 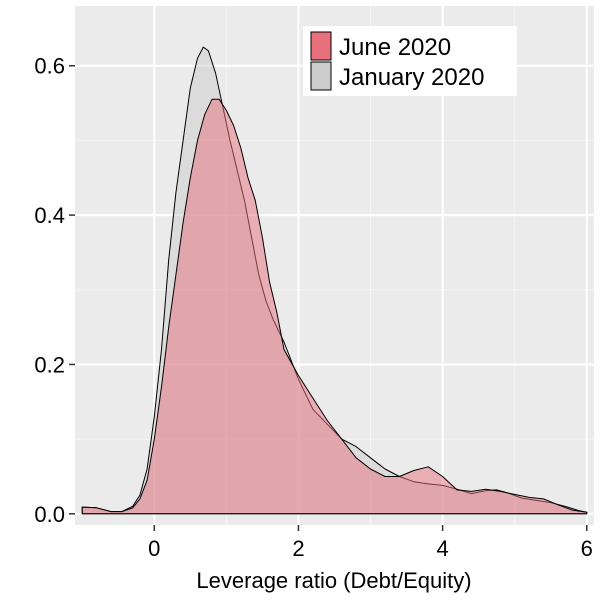 I want to click on legend-key-june-2020, so click(x=321, y=46).